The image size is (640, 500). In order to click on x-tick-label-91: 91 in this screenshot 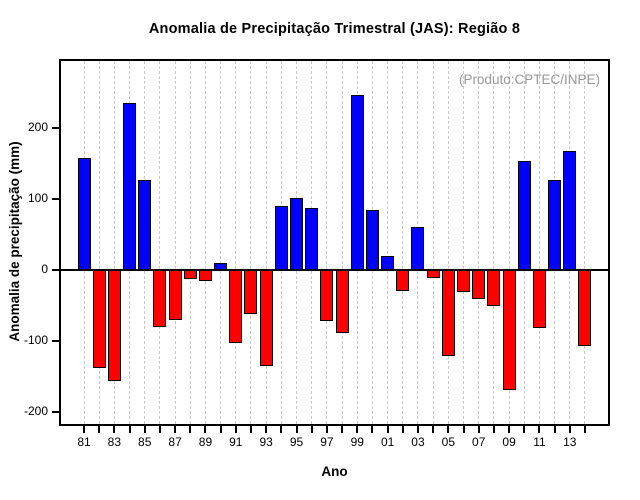, I will do `click(236, 442)`.